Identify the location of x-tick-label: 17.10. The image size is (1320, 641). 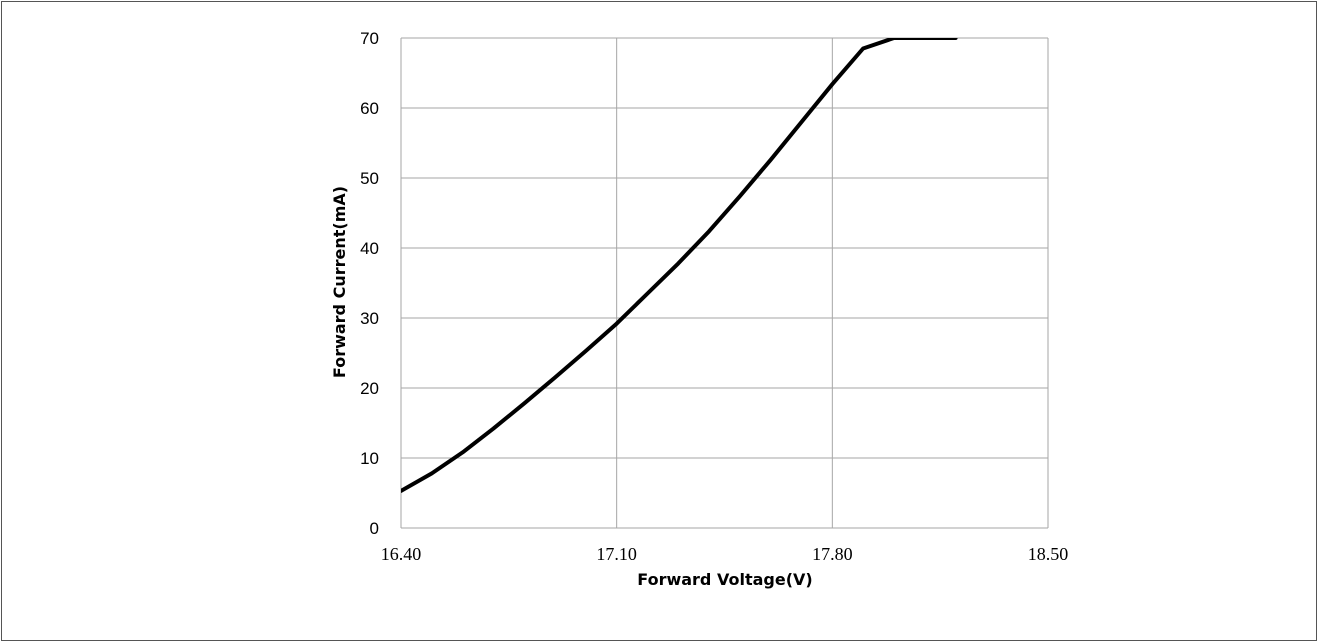
(616, 554).